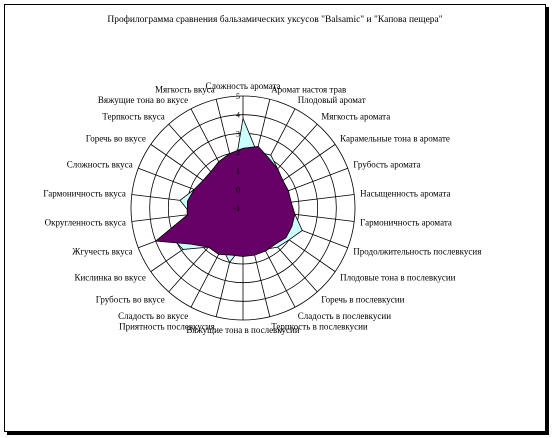 The width and height of the screenshot is (552, 438). Describe the element at coordinates (398, 277) in the screenshot. I see `category-label: Плодовые тона в послевкусии` at that location.